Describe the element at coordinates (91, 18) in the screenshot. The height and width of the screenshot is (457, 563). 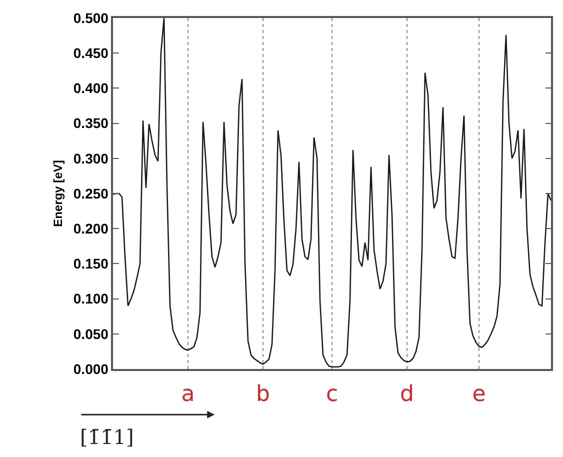
I see `y-tick-label: 0.500` at that location.